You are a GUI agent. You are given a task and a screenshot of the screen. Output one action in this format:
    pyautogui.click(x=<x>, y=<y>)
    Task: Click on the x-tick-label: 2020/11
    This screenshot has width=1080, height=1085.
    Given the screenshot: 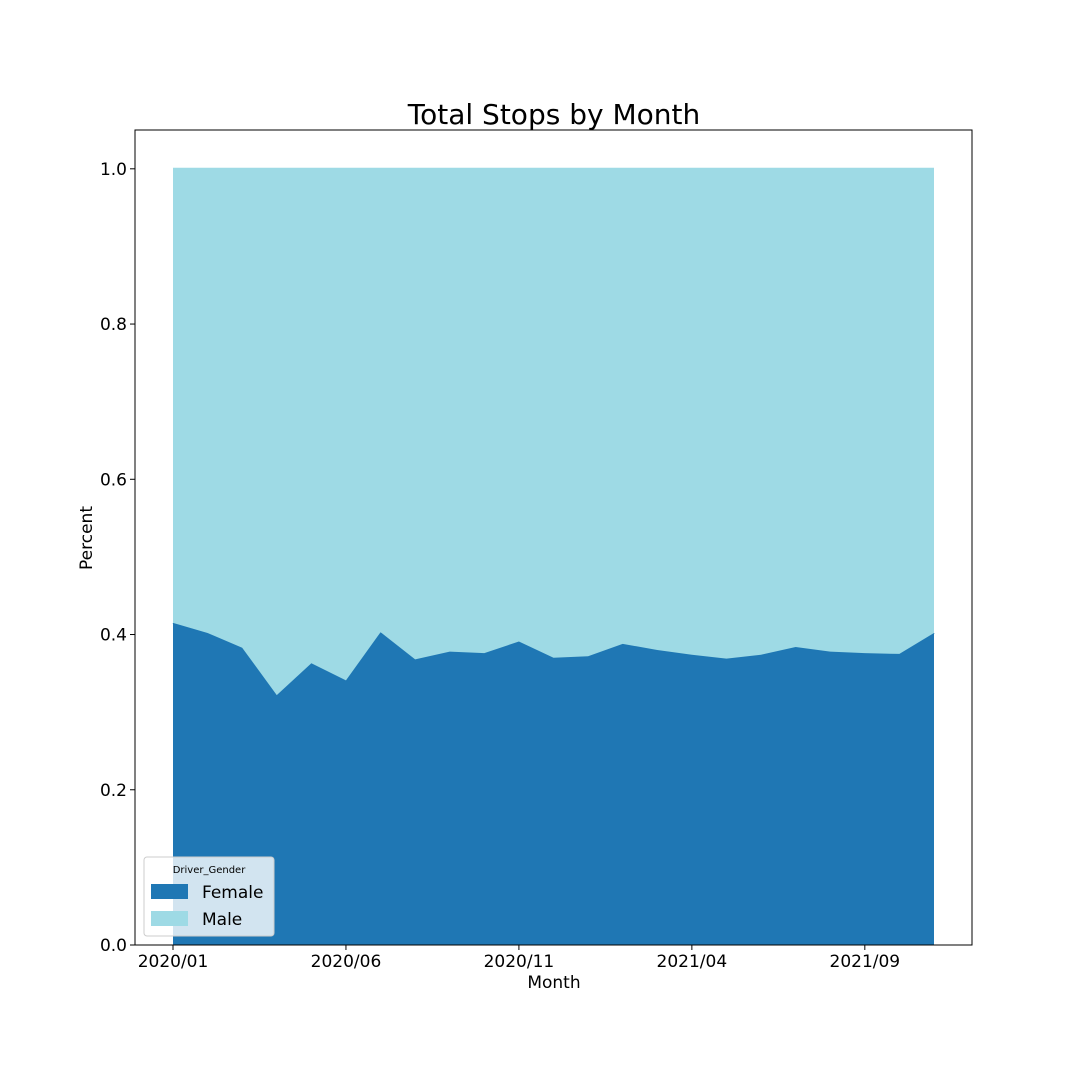 What is the action you would take?
    pyautogui.click(x=519, y=962)
    